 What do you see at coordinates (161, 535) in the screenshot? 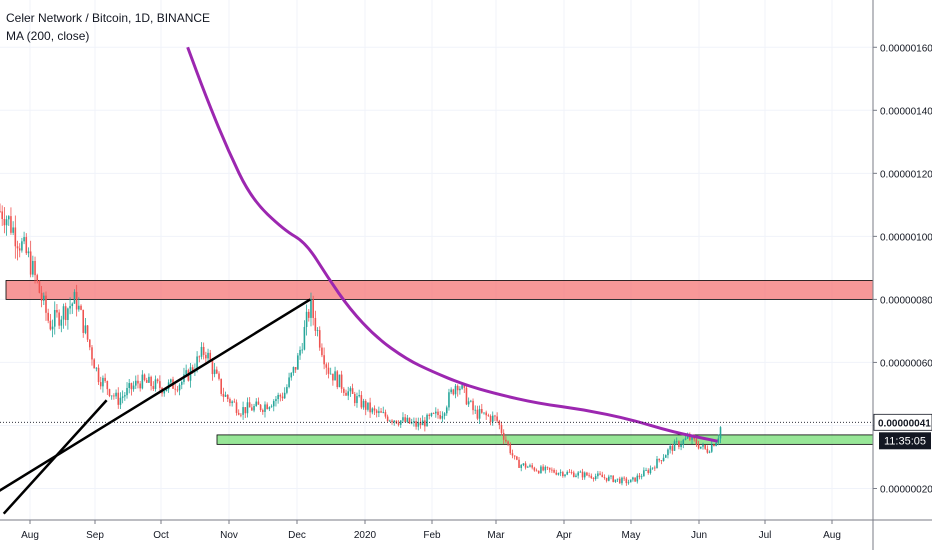
I see `x-tick-label: Oct` at bounding box center [161, 535].